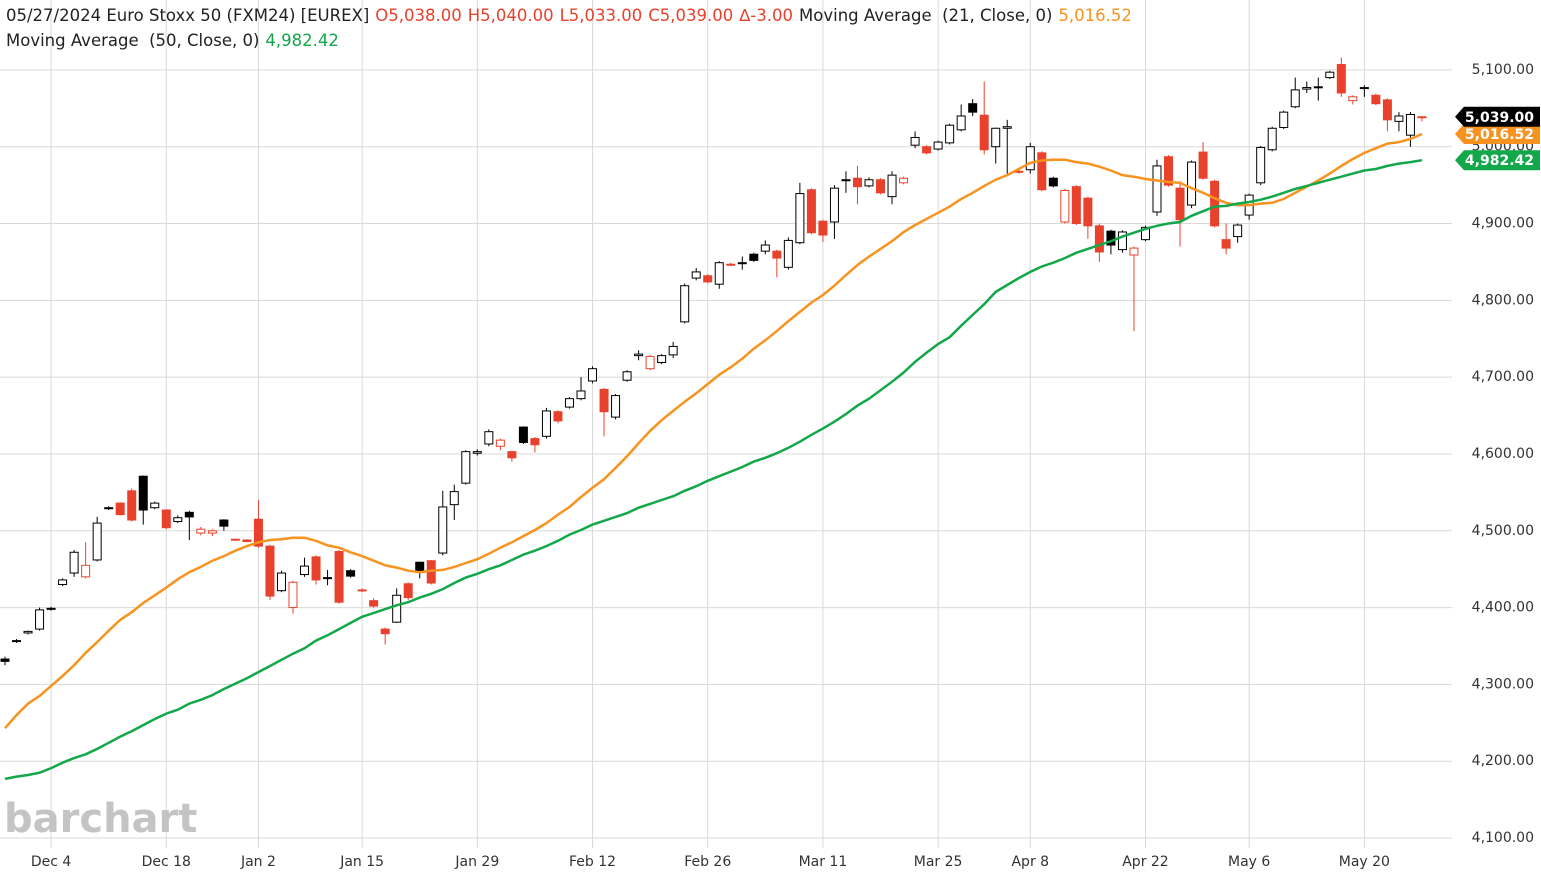 This screenshot has height=879, width=1541. I want to click on ohlc: C5,039.00, so click(691, 15).